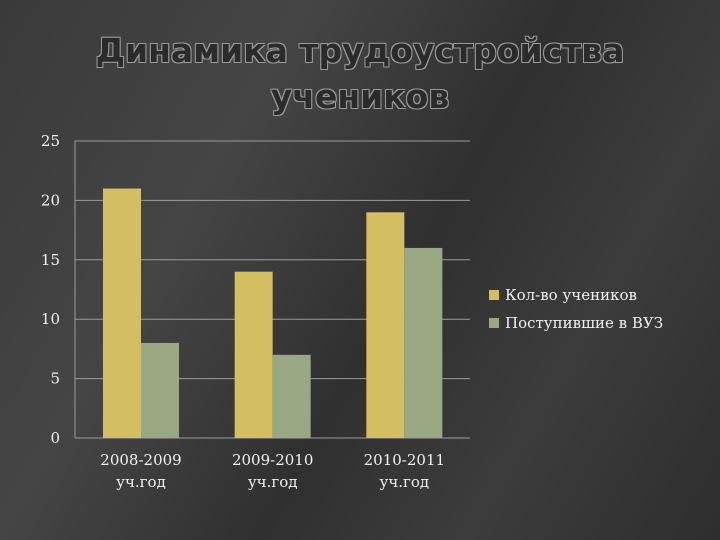 The height and width of the screenshot is (540, 720). What do you see at coordinates (50, 200) in the screenshot?
I see `y-tick-label: 20` at bounding box center [50, 200].